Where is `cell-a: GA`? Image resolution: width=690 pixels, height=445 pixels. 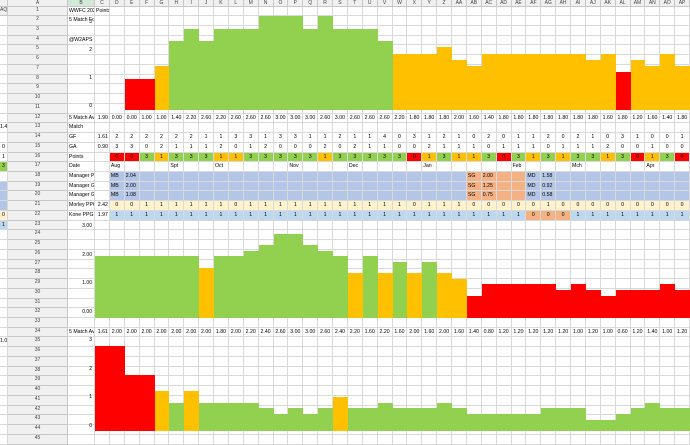 cell-a: GA is located at coordinates (81, 147).